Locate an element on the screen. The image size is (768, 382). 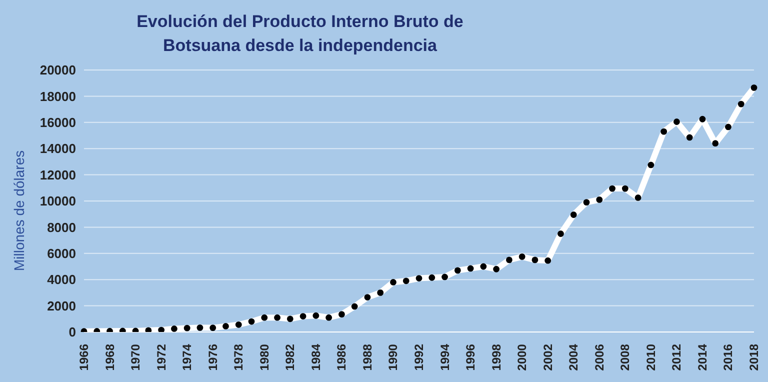
y-axis-title: Millones de dólares is located at coordinates (18, 210).